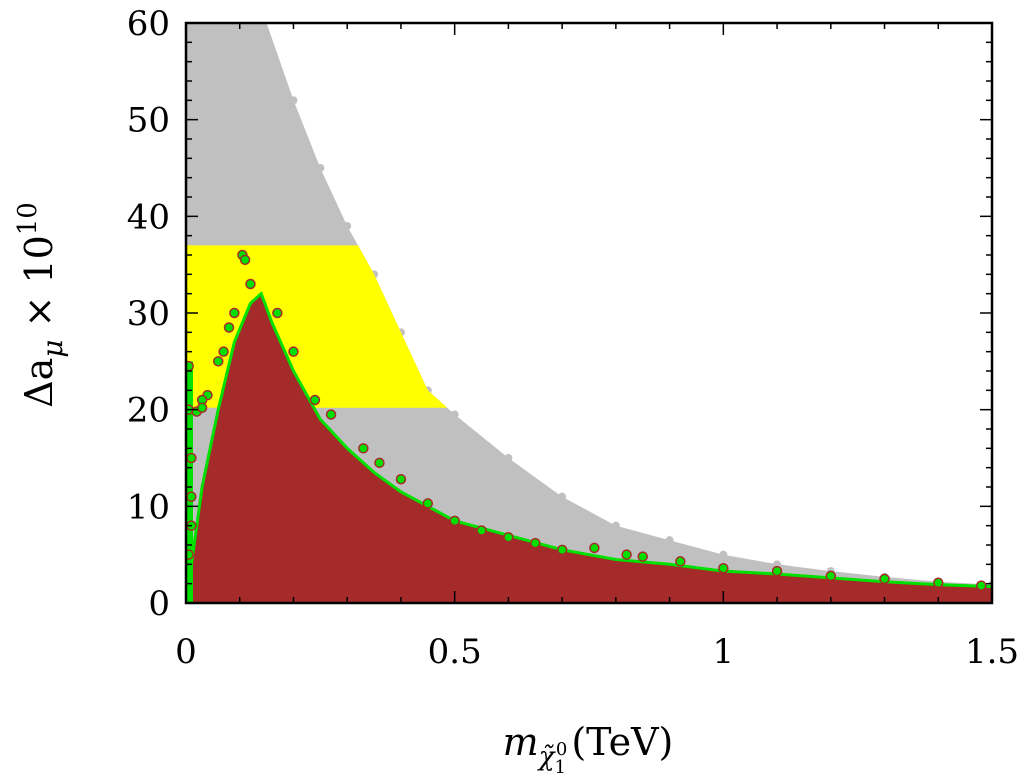 The width and height of the screenshot is (1030, 777). Describe the element at coordinates (186, 652) in the screenshot. I see `x-tick-label: 0` at that location.